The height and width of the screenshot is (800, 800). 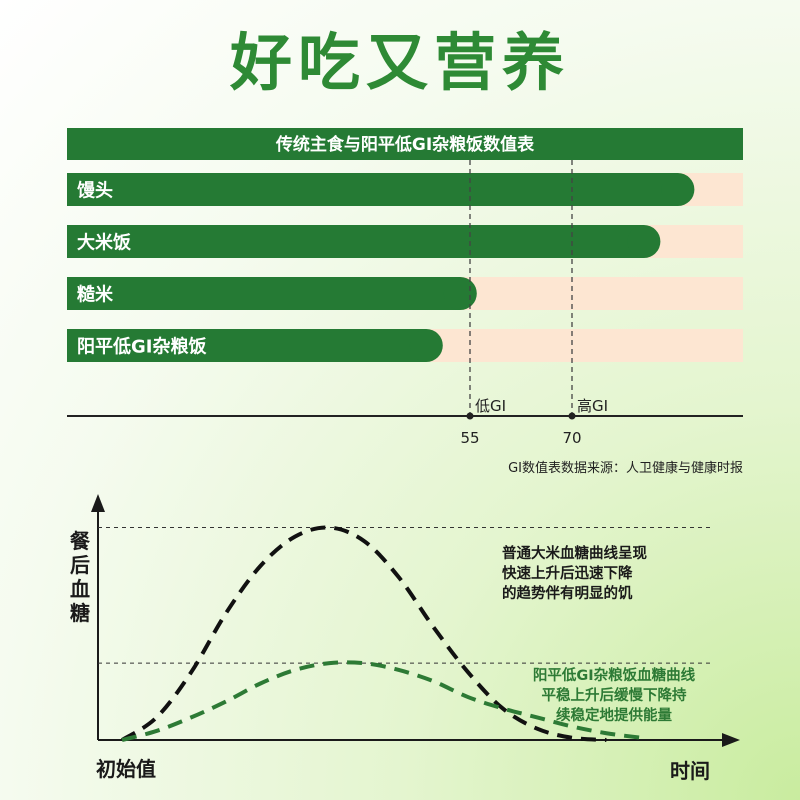 What do you see at coordinates (614, 675) in the screenshot?
I see `curve-annotation-line: 阳平低GI杂粮饭血糖曲线` at bounding box center [614, 675].